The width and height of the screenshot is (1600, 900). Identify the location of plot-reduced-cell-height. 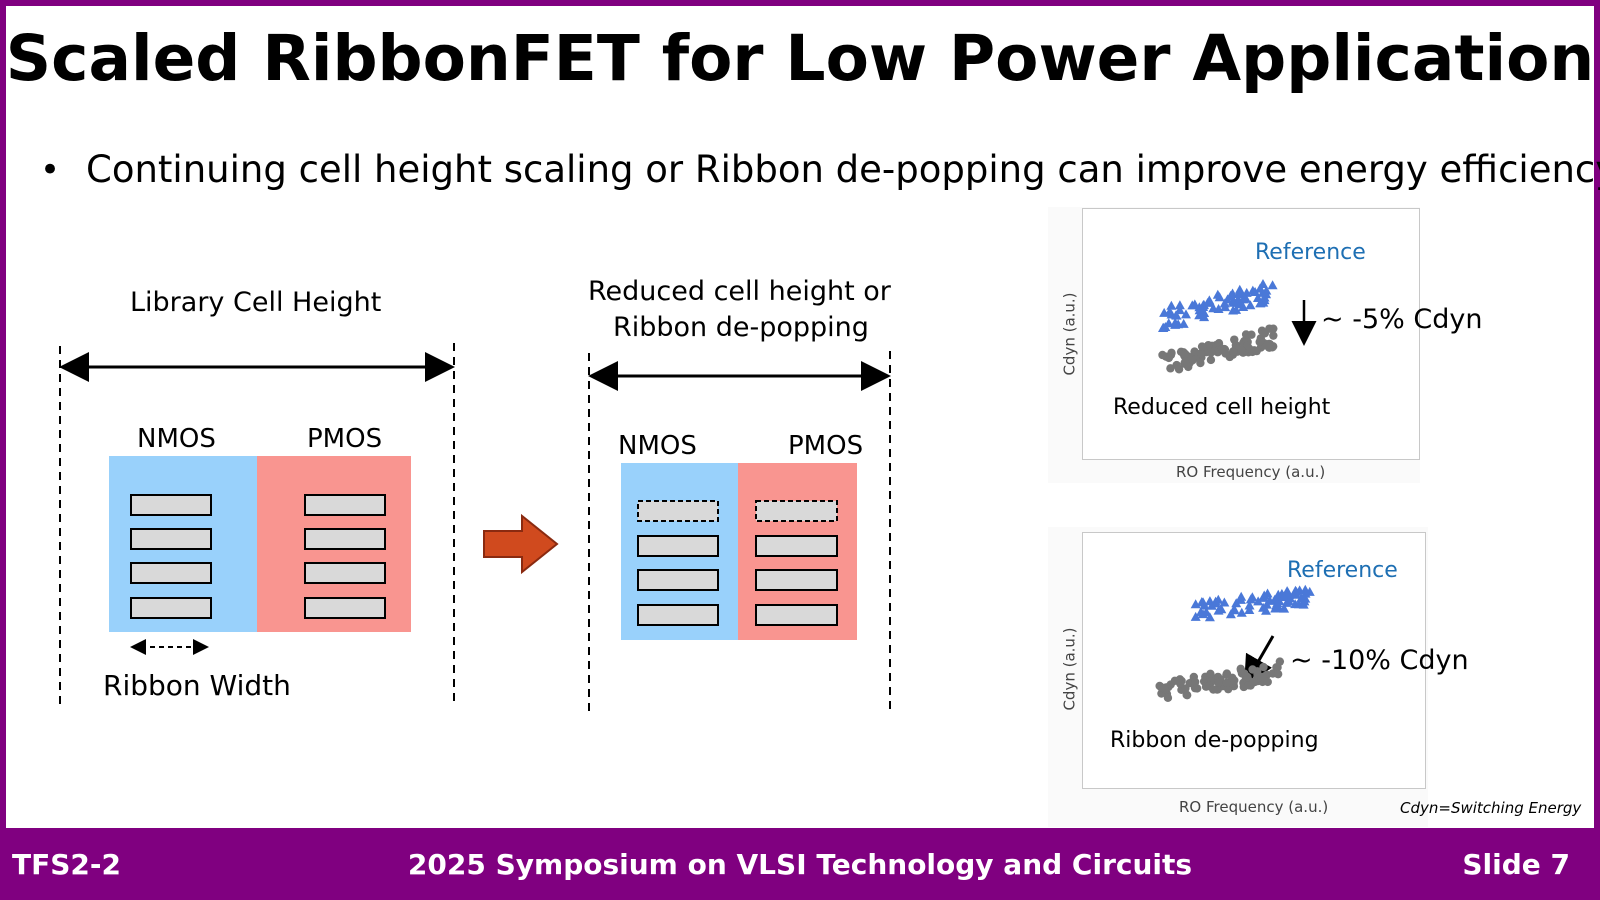
(1234, 345).